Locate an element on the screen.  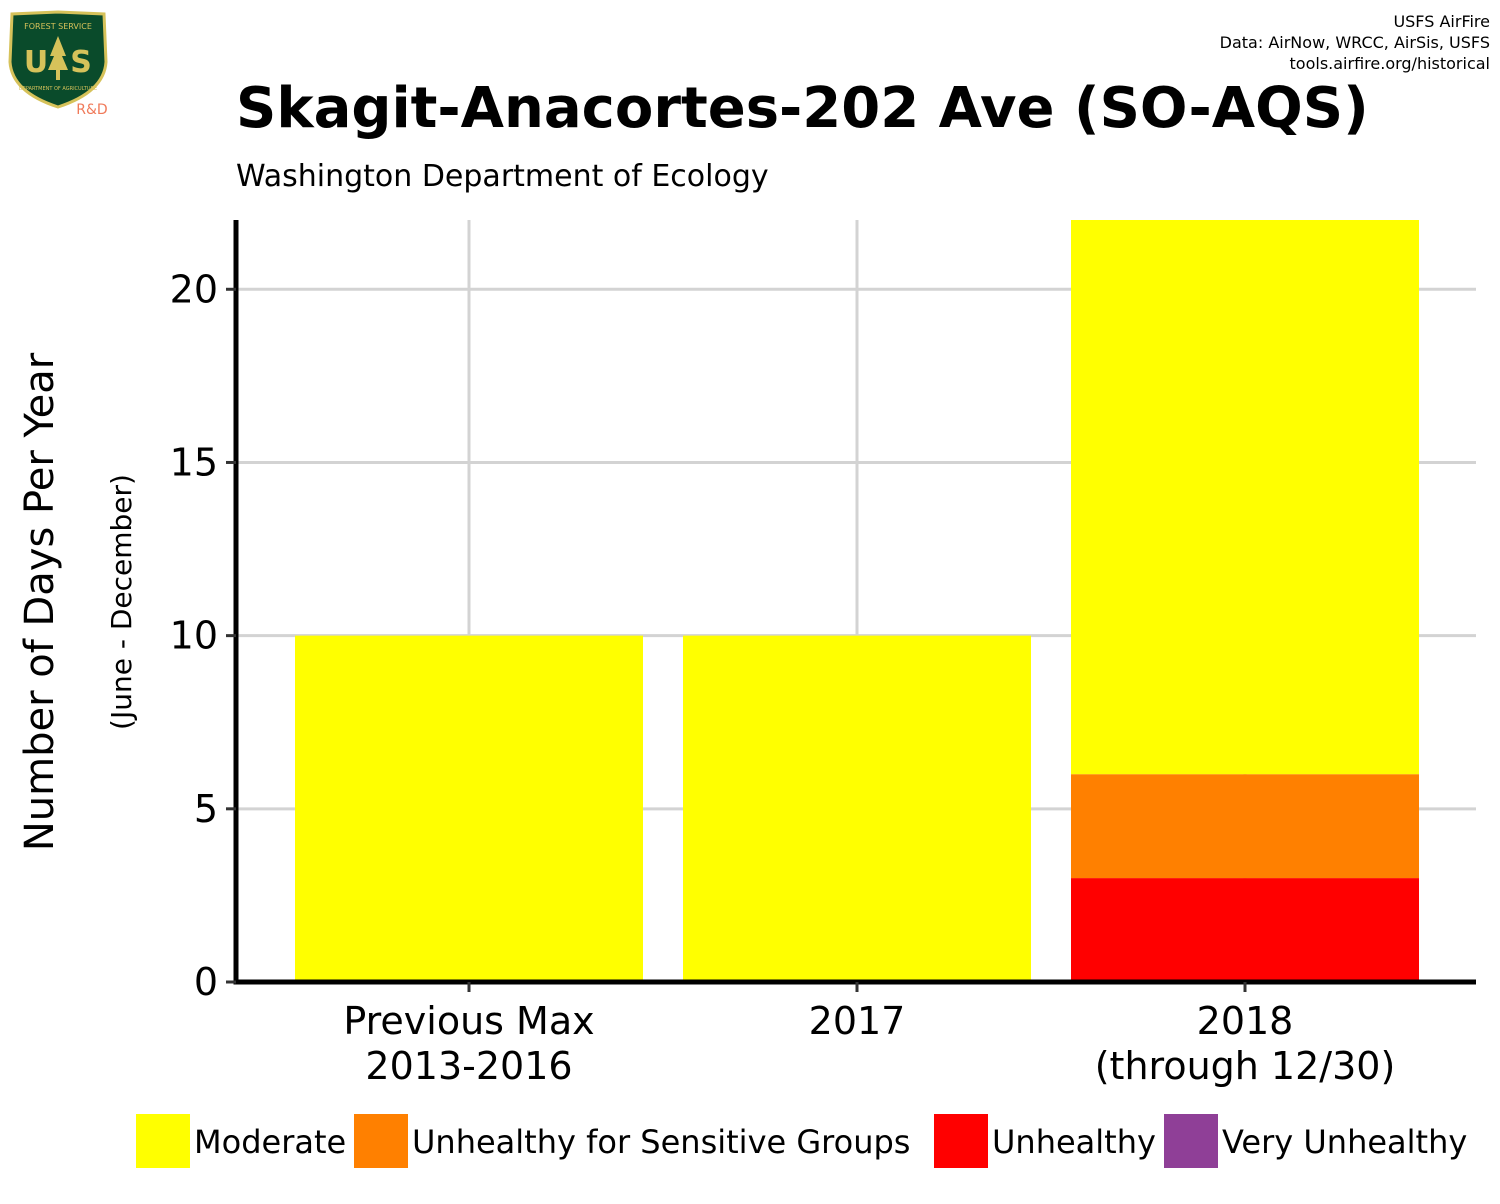
tree-icon is located at coordinates (58, 58).